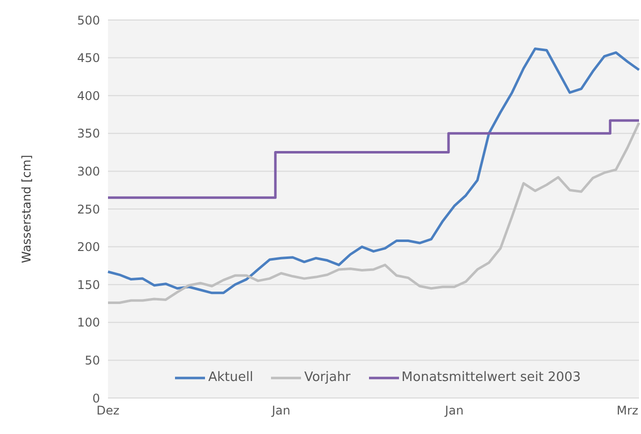 The height and width of the screenshot is (434, 641). Describe the element at coordinates (327, 377) in the screenshot. I see `legend-label: Vorjahr` at that location.